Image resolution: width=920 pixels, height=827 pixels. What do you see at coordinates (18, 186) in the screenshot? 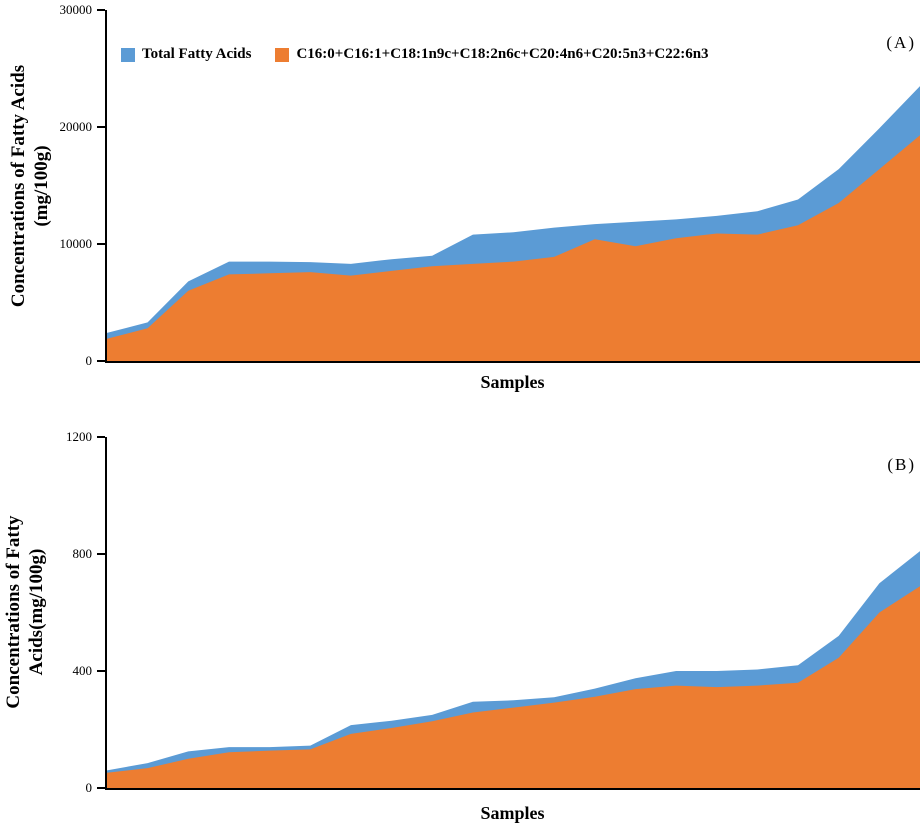
I see `y-axis-title-a-line1: Concentrations of Fatty Acids` at bounding box center [18, 186].